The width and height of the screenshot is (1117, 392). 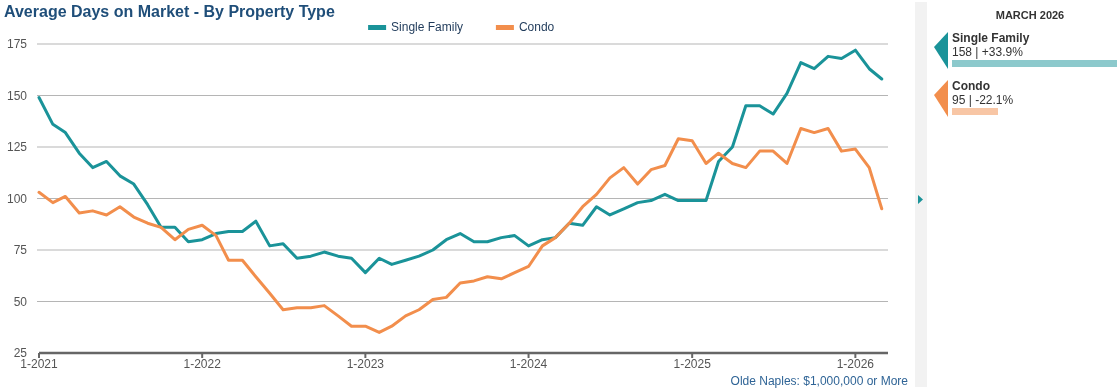 What do you see at coordinates (17, 95) in the screenshot?
I see `y-tick-label: 150` at bounding box center [17, 95].